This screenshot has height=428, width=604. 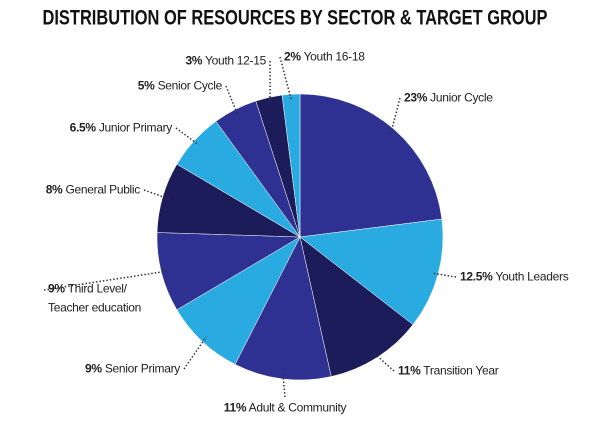 What do you see at coordinates (461, 97) in the screenshot?
I see `category-label: Junior Cycle` at bounding box center [461, 97].